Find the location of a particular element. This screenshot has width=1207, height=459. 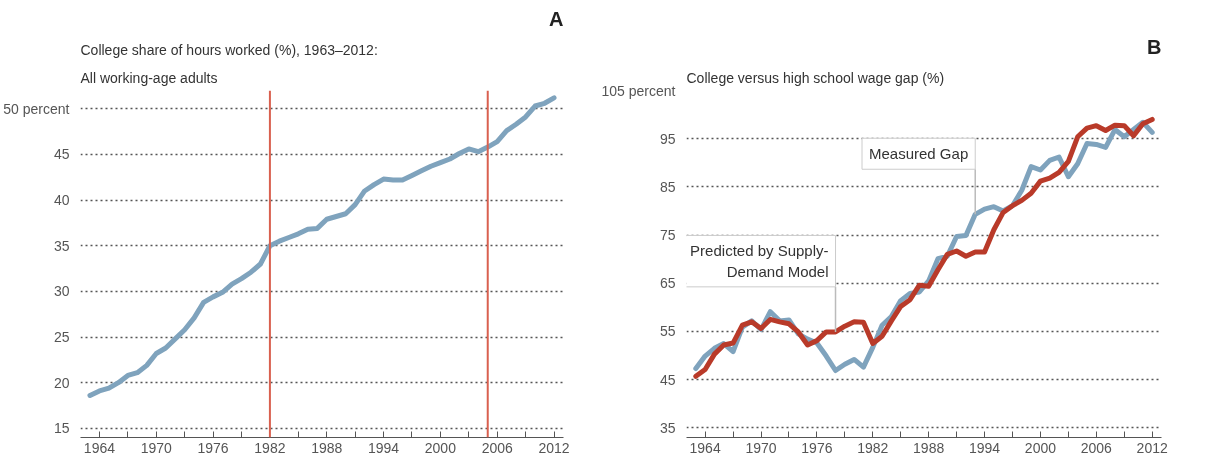

y-tick-label: 55 is located at coordinates (667, 331).